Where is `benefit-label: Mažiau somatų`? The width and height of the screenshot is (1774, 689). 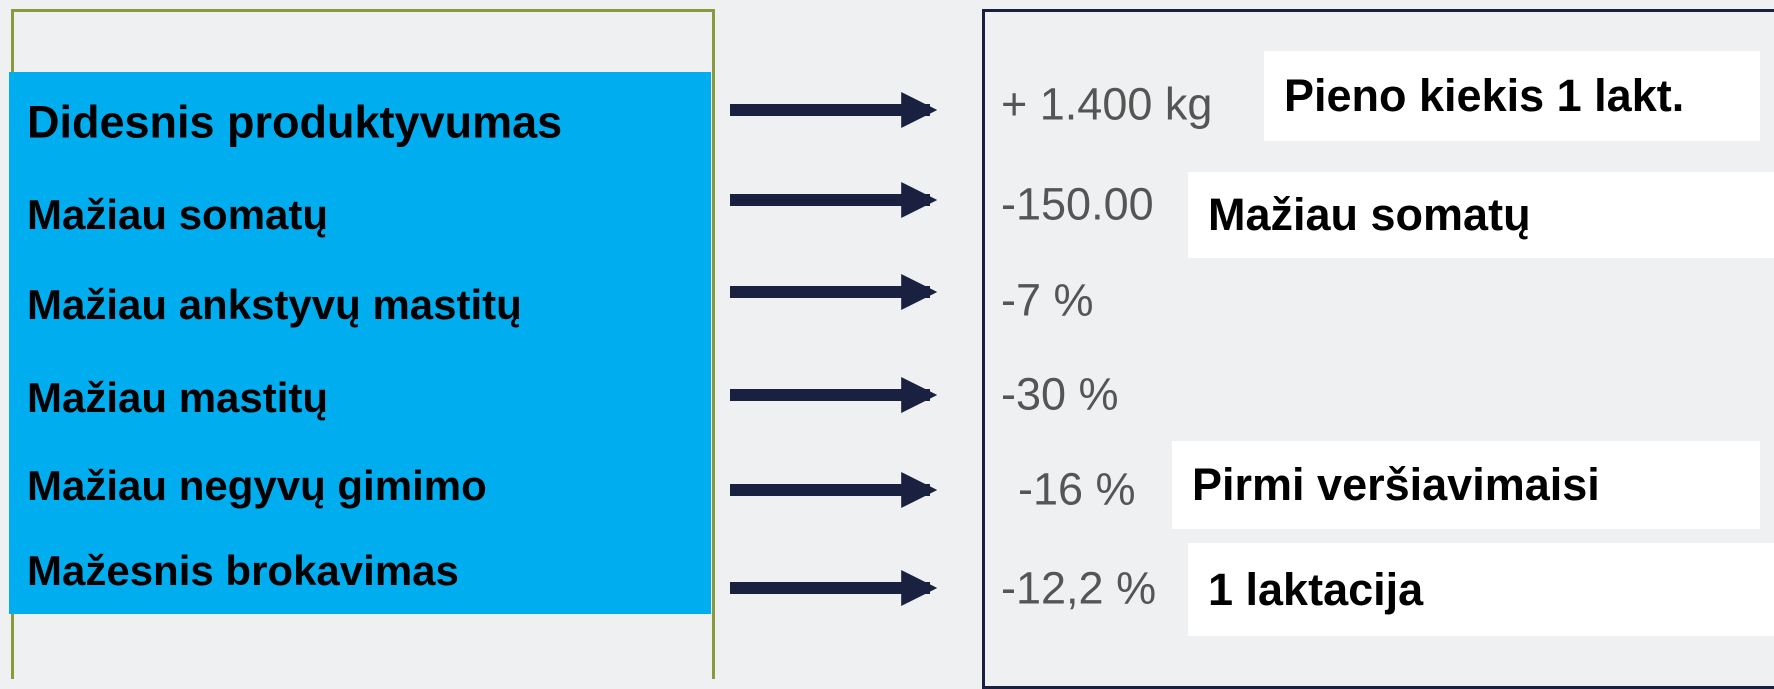
benefit-label: Mažiau somatų is located at coordinates (178, 214).